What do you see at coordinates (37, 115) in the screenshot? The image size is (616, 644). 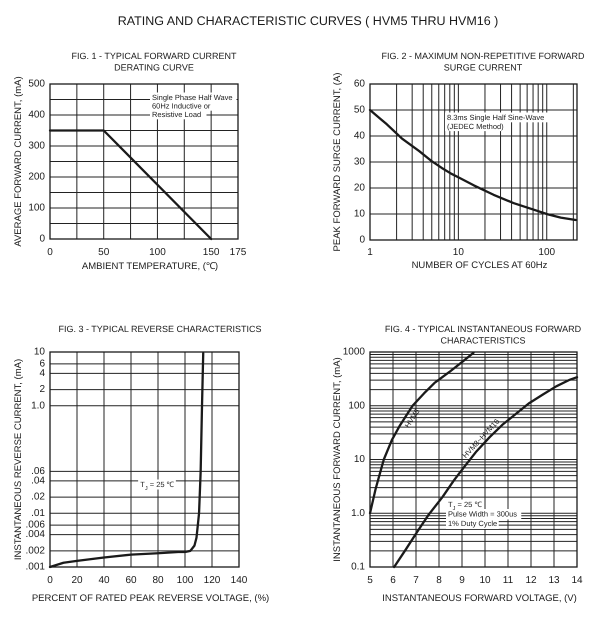 I see `y-tick-label: 400` at bounding box center [37, 115].